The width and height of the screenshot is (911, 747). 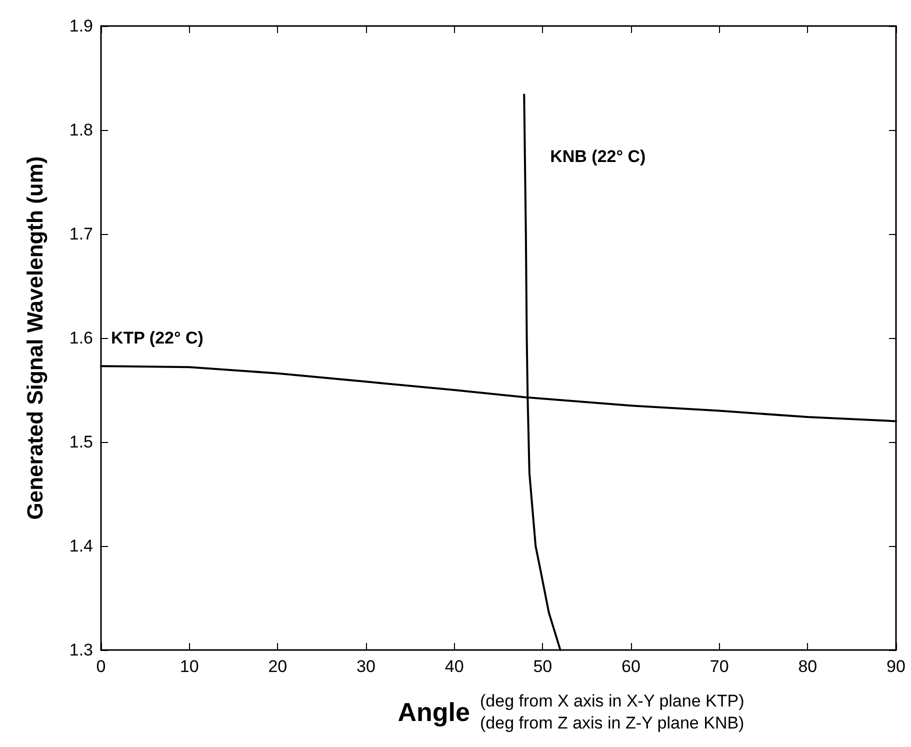 I want to click on y-tick-label: 1.9, so click(x=81, y=26).